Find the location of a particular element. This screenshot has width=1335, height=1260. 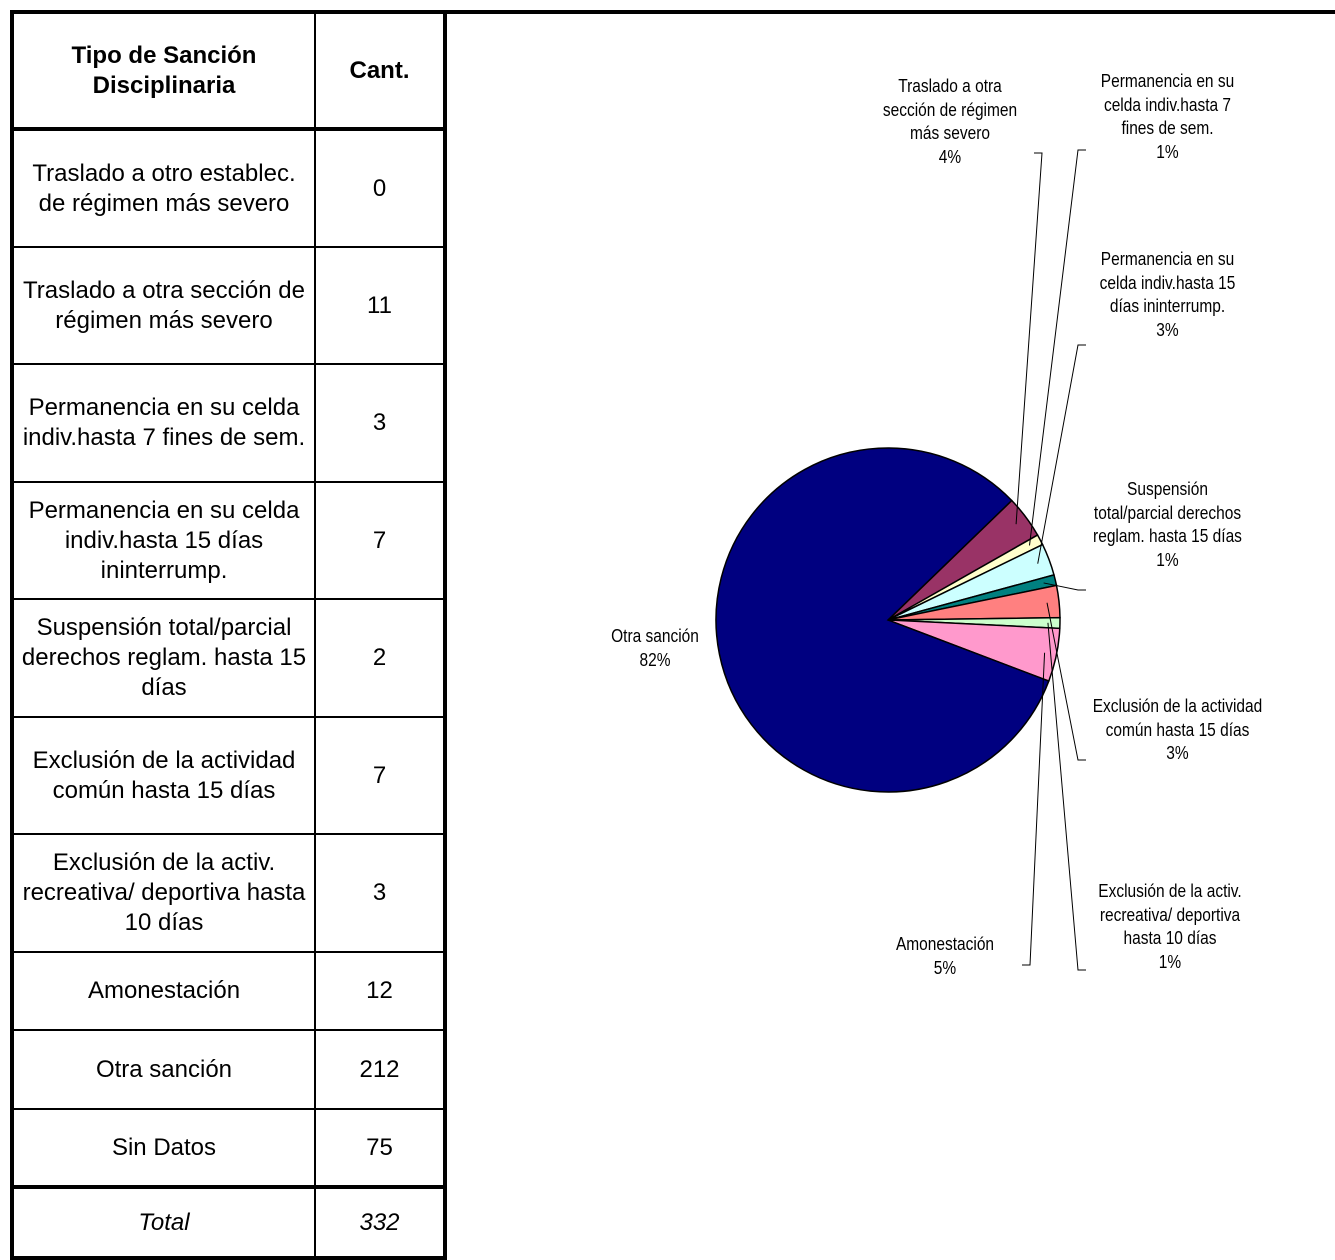

table-cell: Sin Datos is located at coordinates (163, 1148).